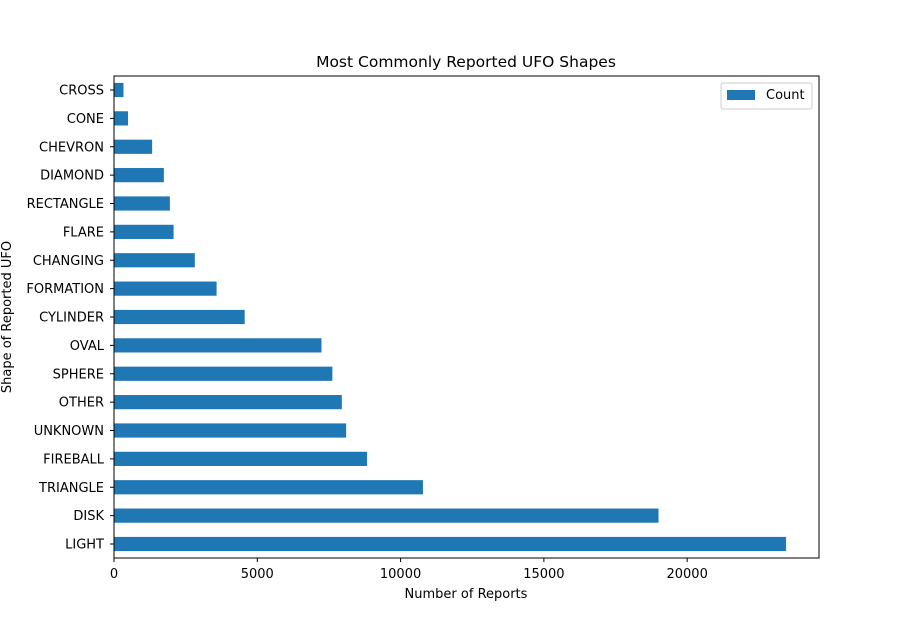 The height and width of the screenshot is (627, 910). What do you see at coordinates (144, 231) in the screenshot?
I see `bar-flare` at bounding box center [144, 231].